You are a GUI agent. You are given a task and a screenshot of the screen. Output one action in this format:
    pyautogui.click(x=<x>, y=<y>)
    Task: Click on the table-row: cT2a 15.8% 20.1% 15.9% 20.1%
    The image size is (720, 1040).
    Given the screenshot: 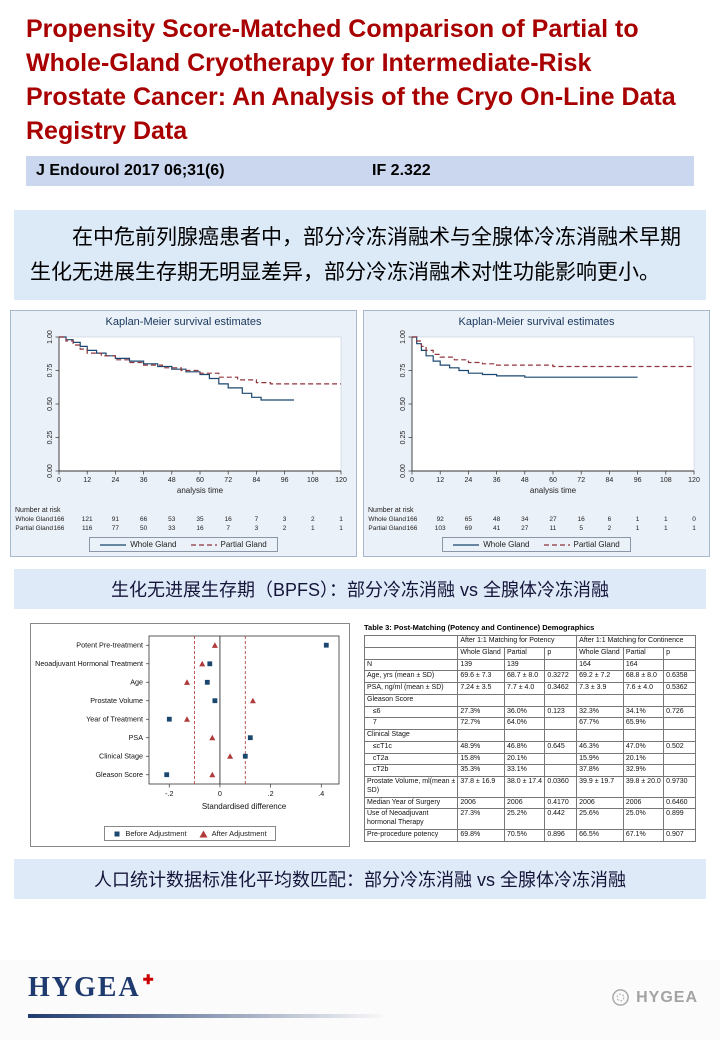 What is the action you would take?
    pyautogui.click(x=529, y=759)
    